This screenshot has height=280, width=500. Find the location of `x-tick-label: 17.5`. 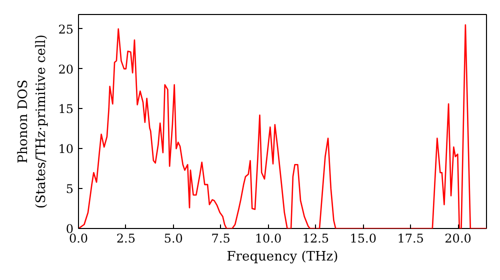

x-tick-label: 17.5 is located at coordinates (410, 239).